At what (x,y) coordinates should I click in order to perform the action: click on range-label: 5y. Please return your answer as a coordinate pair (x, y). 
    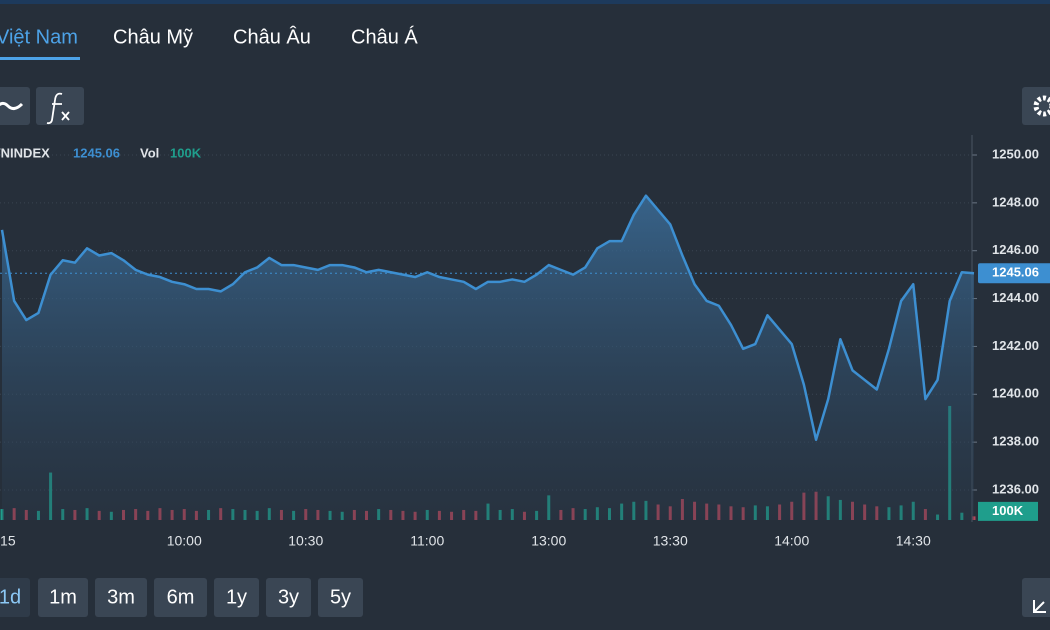
    Looking at the image, I should click on (340, 597).